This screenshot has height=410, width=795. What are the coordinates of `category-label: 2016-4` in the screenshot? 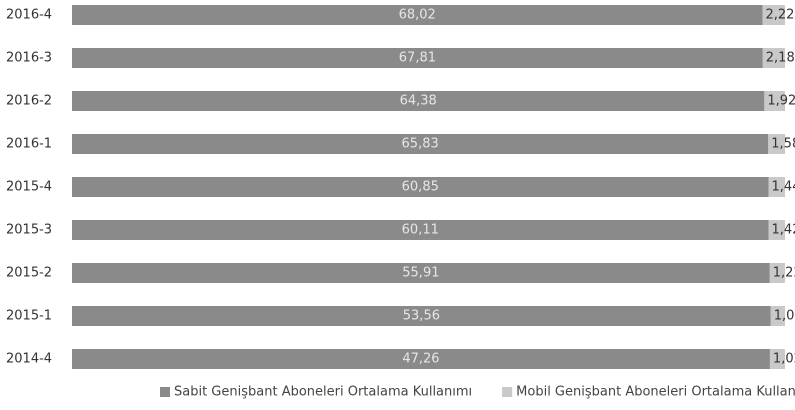 It's located at (29, 15).